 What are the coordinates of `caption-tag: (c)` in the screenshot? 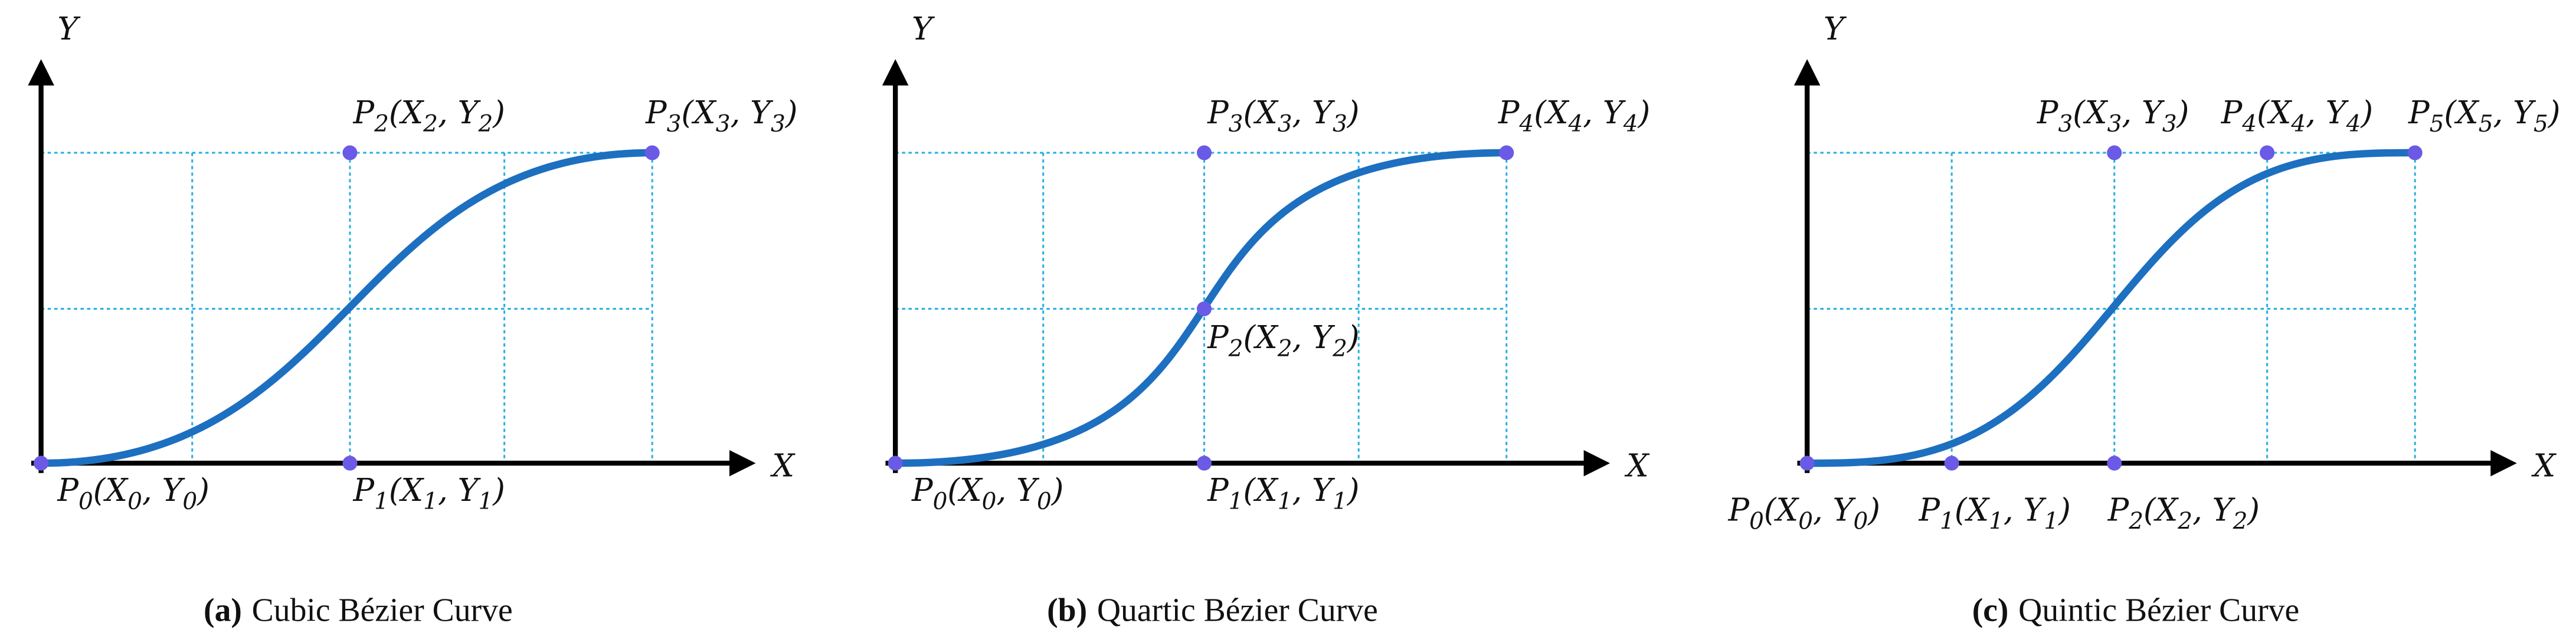 It's located at (1991, 610).